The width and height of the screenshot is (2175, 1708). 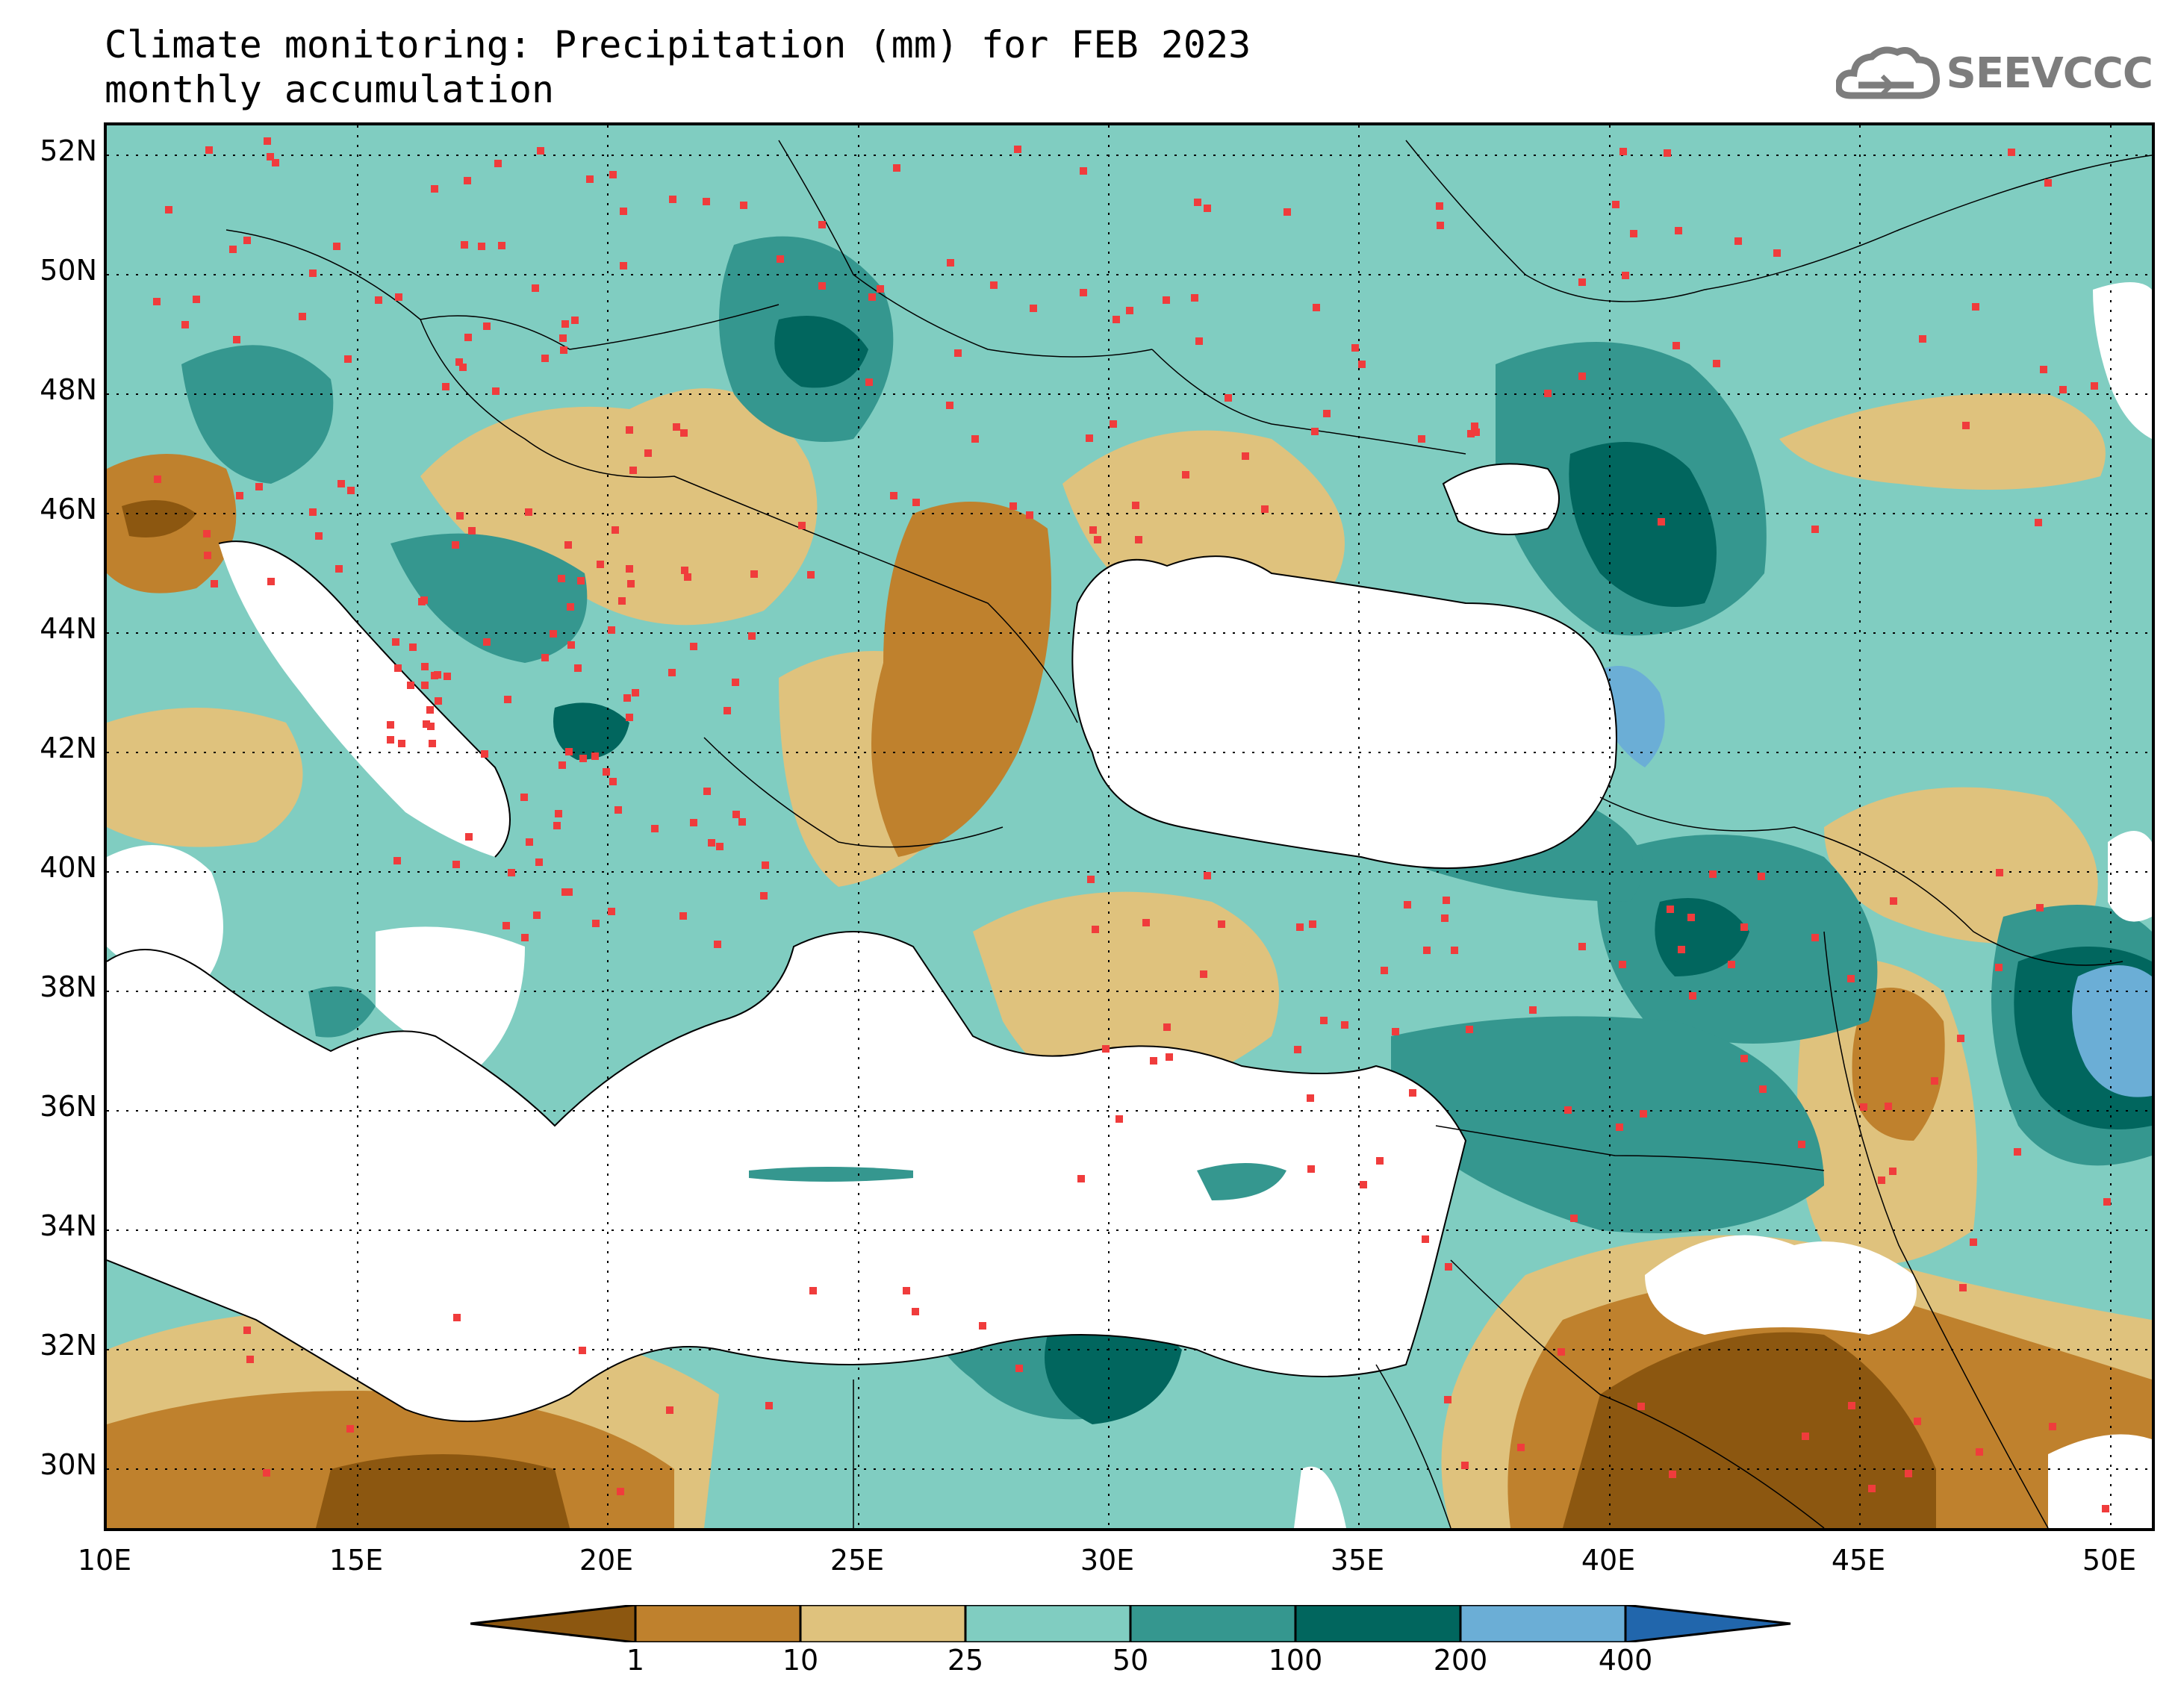 I want to click on logo-text: SEEVCCC, so click(x=2049, y=73).